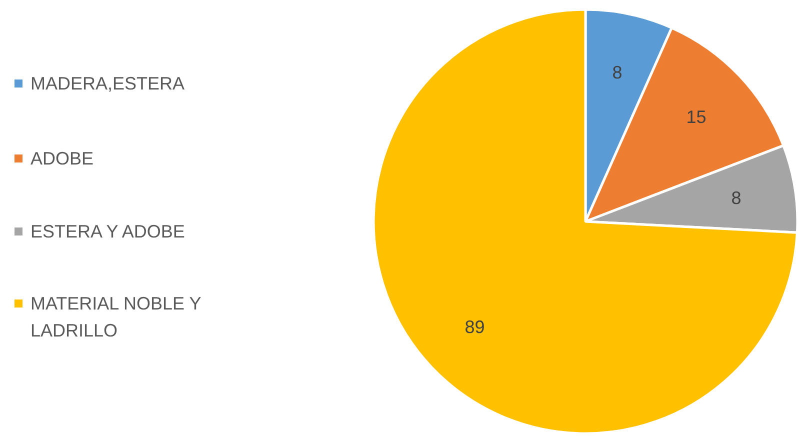 The height and width of the screenshot is (441, 798). Describe the element at coordinates (474, 327) in the screenshot. I see `data-label: 89` at that location.